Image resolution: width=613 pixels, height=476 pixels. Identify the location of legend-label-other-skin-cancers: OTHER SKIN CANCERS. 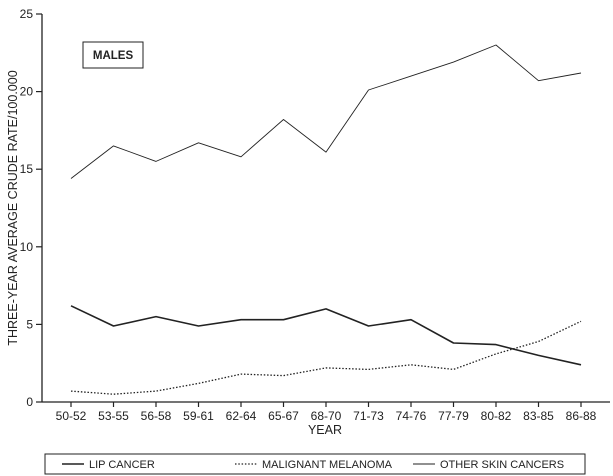
(502, 465).